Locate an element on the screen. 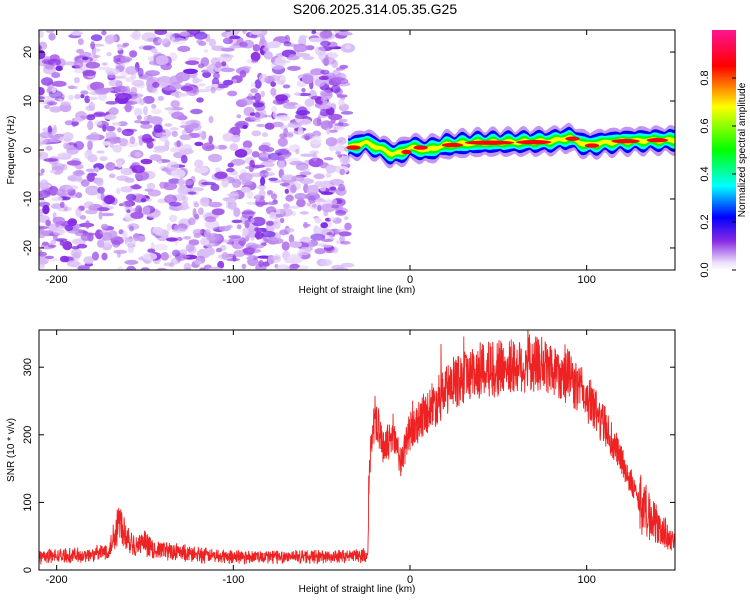  colorbar-label: Normalized spectral amplitude is located at coordinates (742, 149).